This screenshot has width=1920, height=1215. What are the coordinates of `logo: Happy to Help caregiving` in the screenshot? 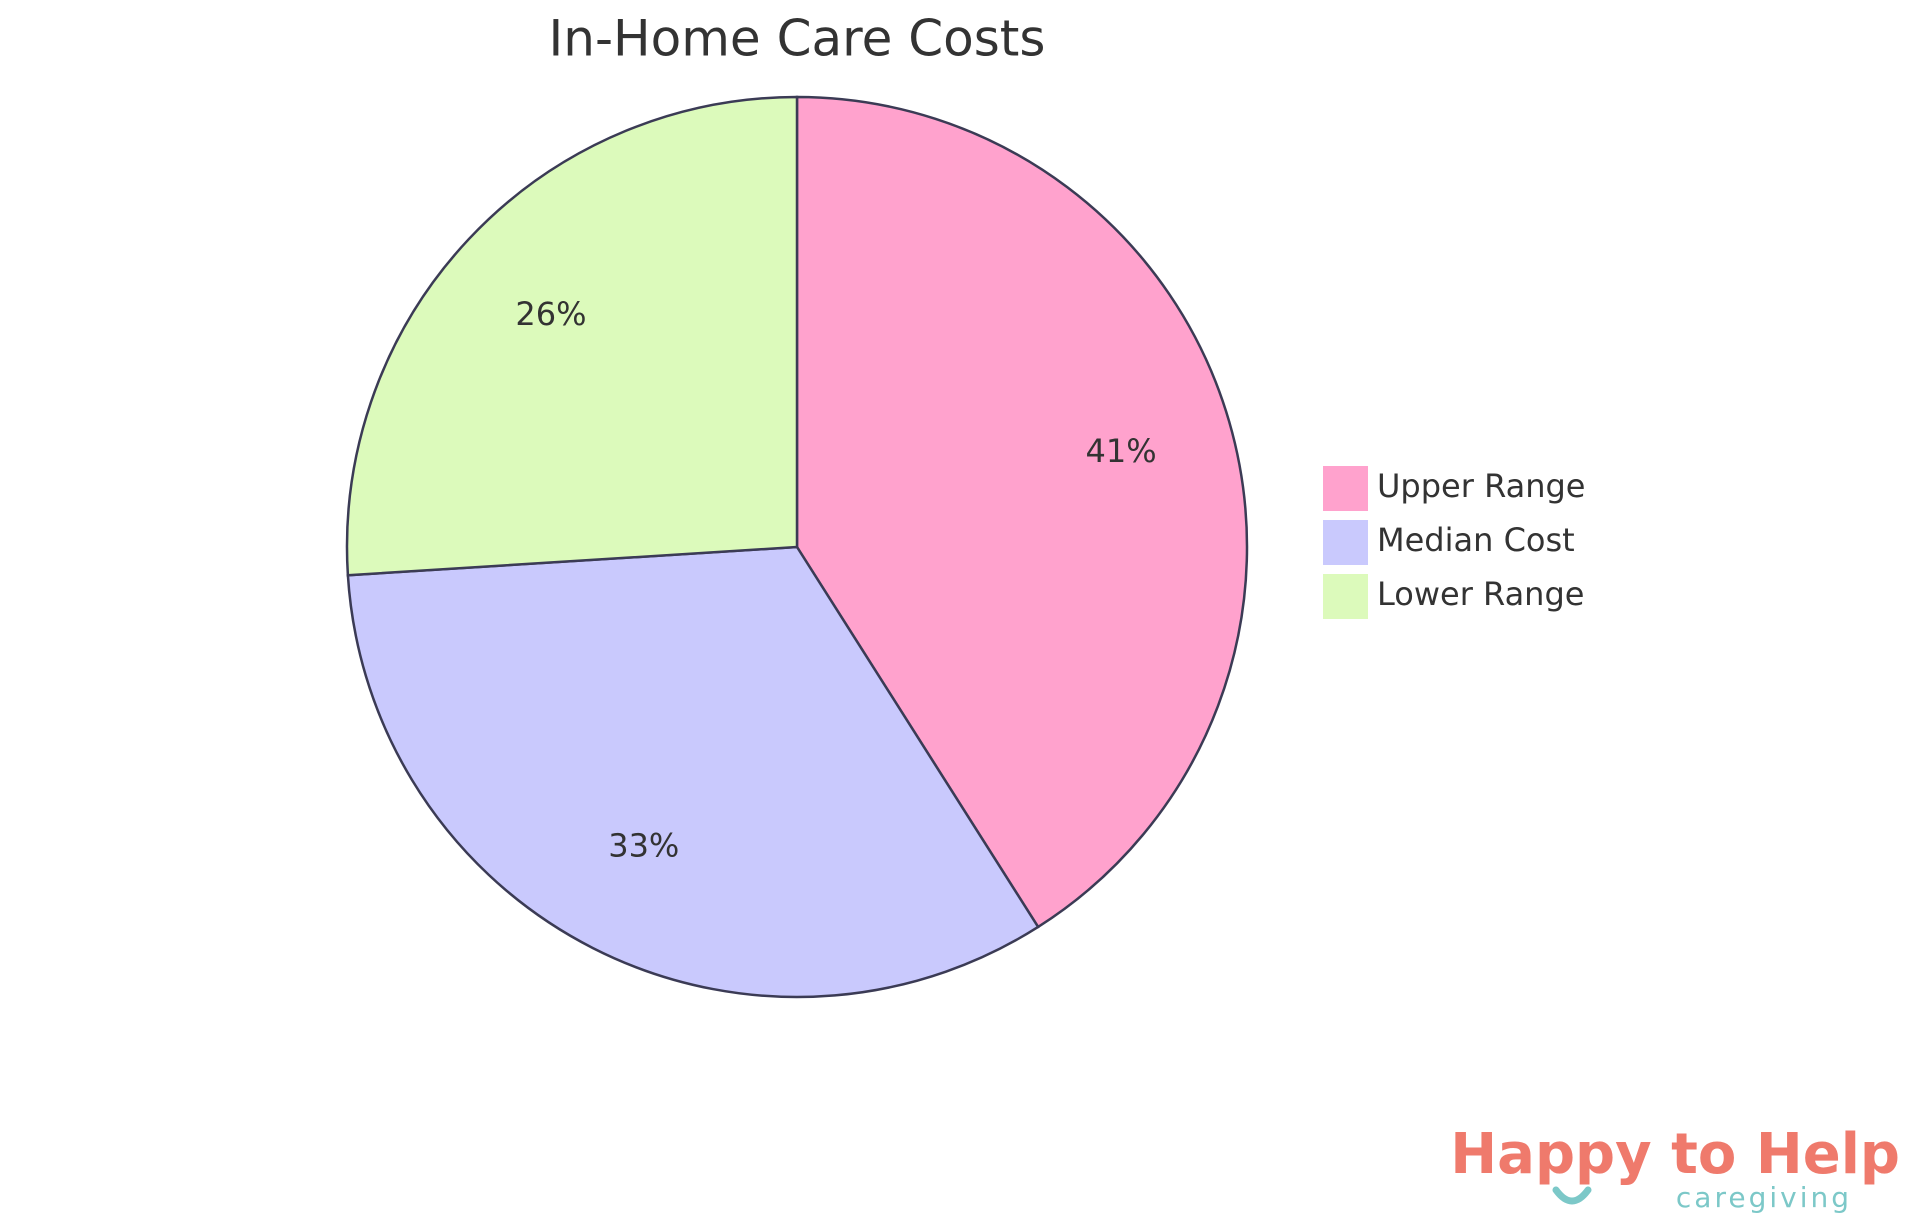 It's located at (1675, 1168).